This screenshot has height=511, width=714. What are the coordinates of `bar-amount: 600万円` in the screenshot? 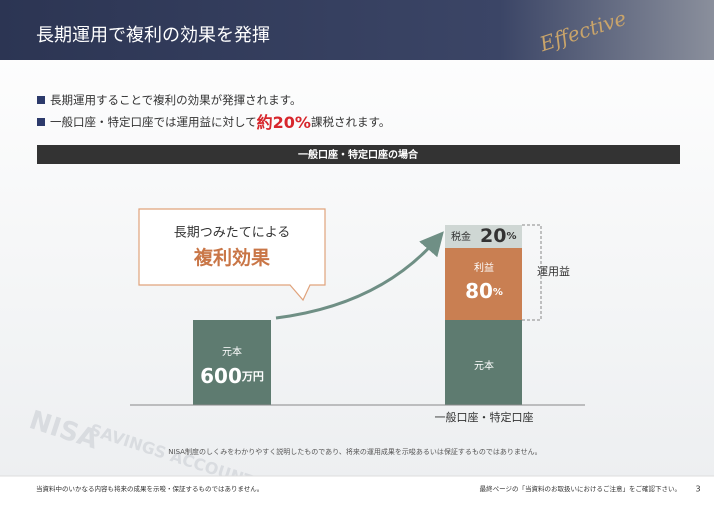 It's located at (232, 376).